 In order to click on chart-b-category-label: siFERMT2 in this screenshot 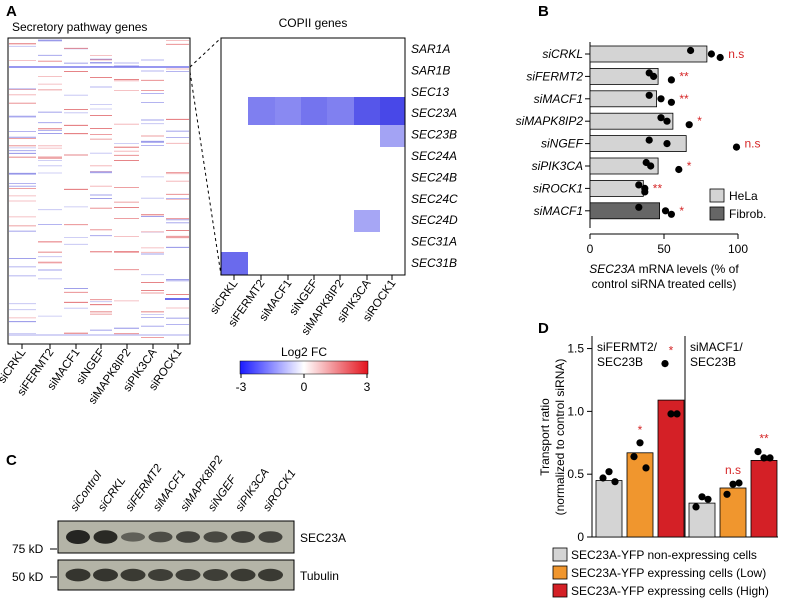, I will do `click(554, 76)`.